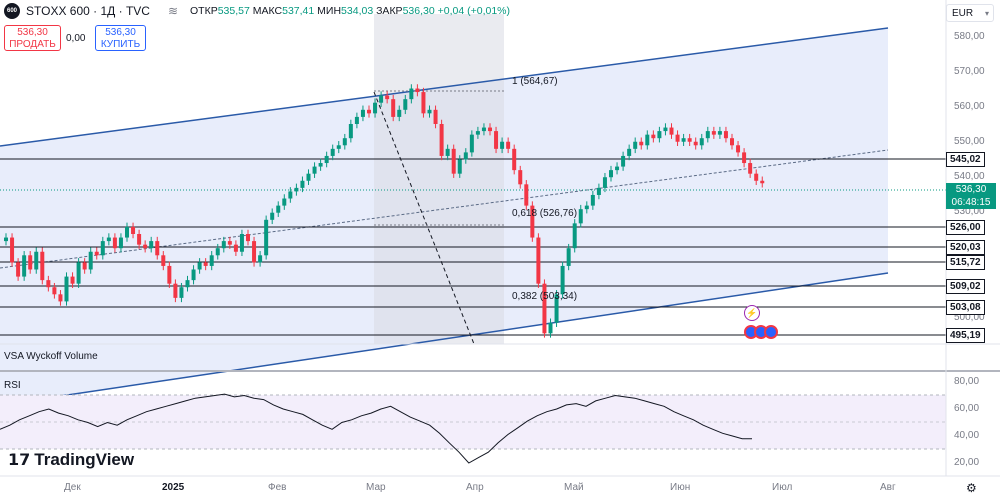 This screenshot has width=1000, height=496. I want to click on fib-label-low: 0,382 (503,34), so click(545, 296).